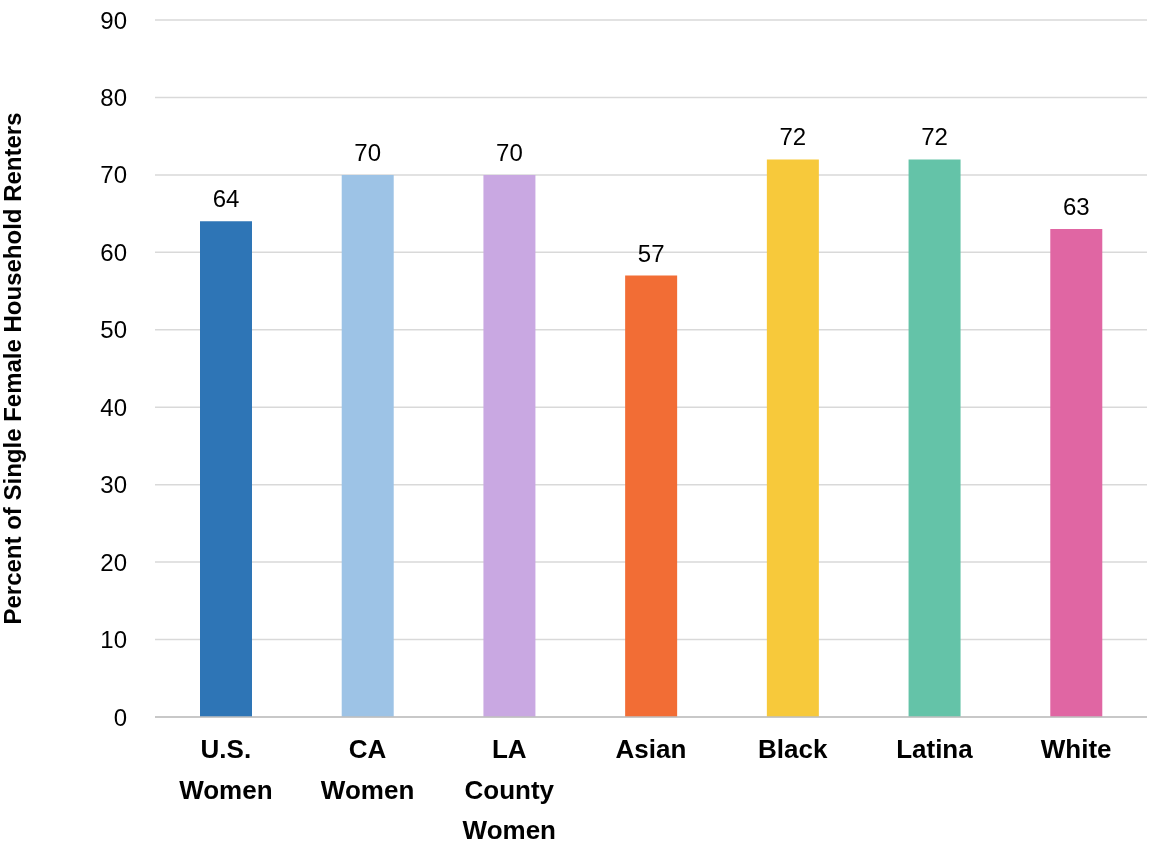 Image resolution: width=1157 pixels, height=859 pixels. I want to click on y-tick-label: 70, so click(113, 175).